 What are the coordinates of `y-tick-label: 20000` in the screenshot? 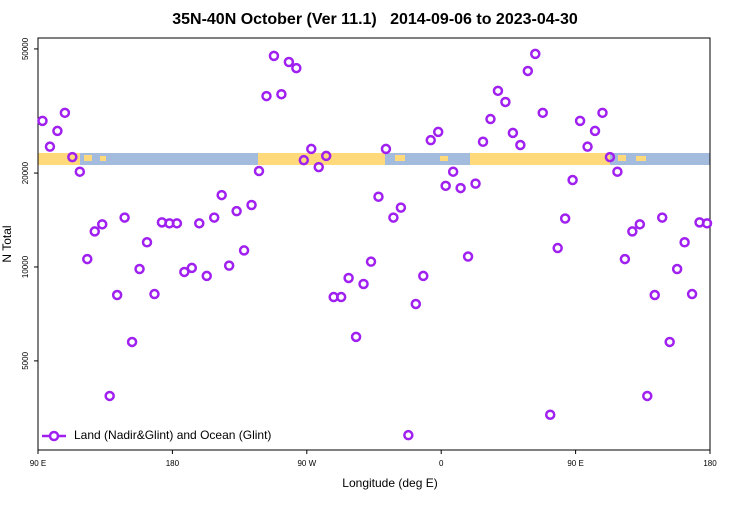 It's located at (25, 172).